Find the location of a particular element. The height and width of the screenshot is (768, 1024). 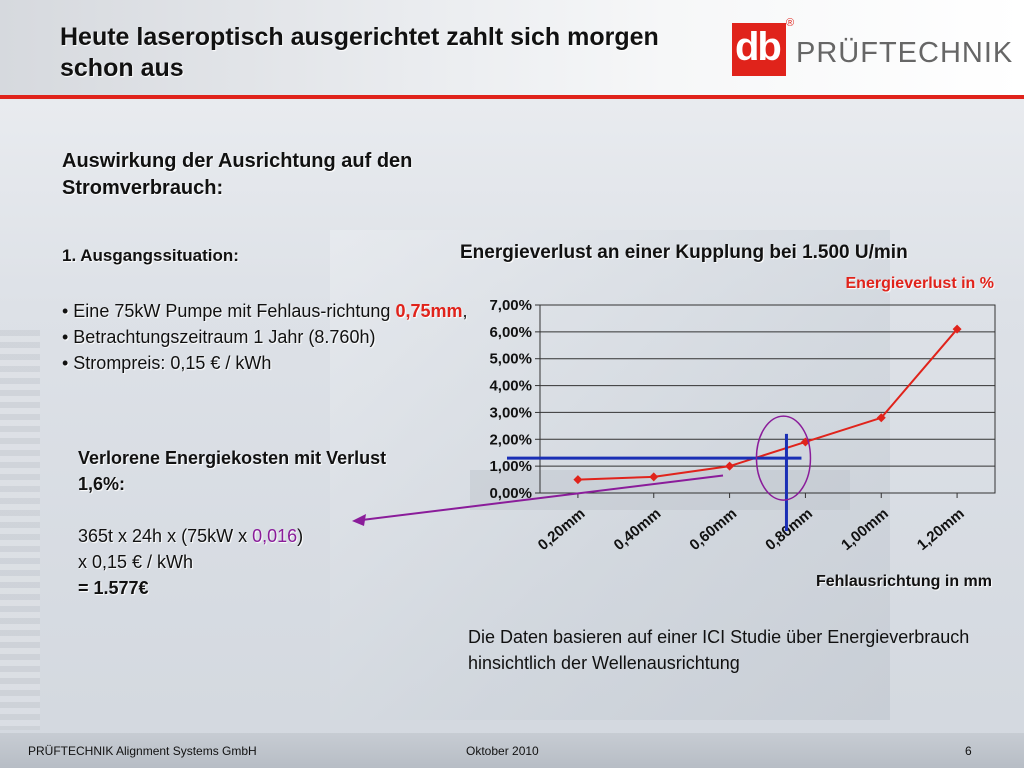

y-tick-label: 3,00% is located at coordinates (510, 412).